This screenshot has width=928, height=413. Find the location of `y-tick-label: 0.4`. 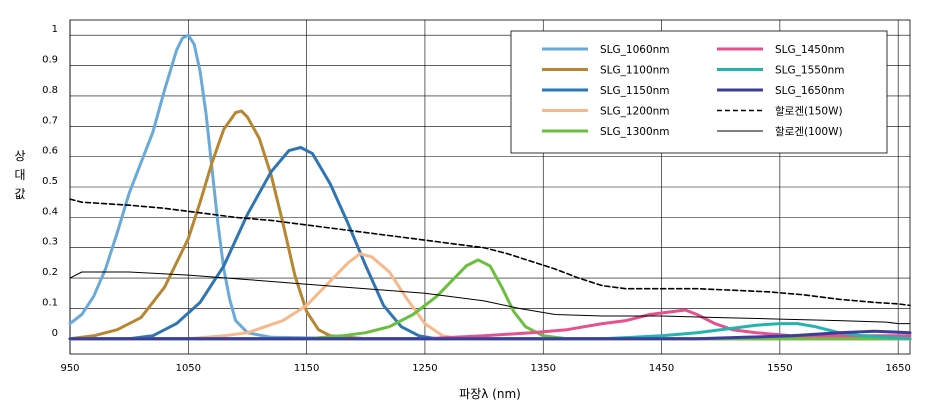

y-tick-label: 0.4 is located at coordinates (50, 211).